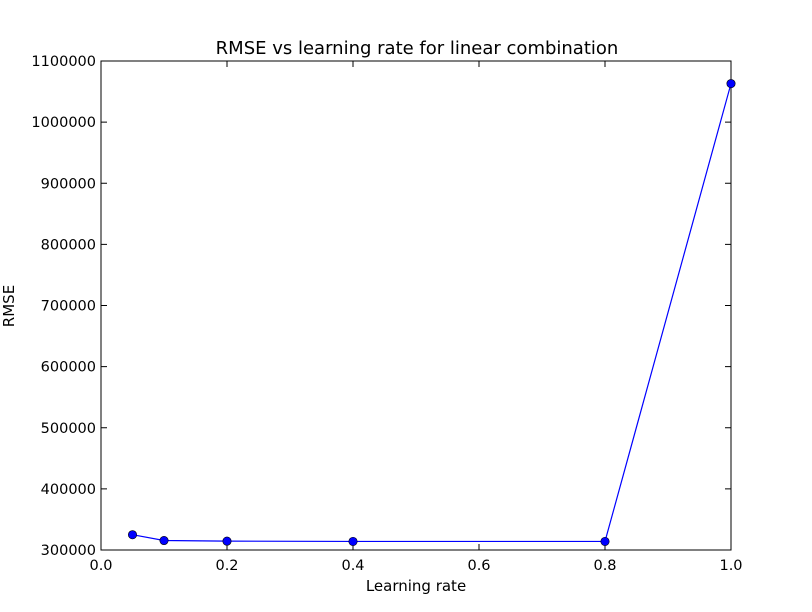 This screenshot has width=812, height=612. What do you see at coordinates (416, 586) in the screenshot?
I see `x-axis-label: Learning rate` at bounding box center [416, 586].